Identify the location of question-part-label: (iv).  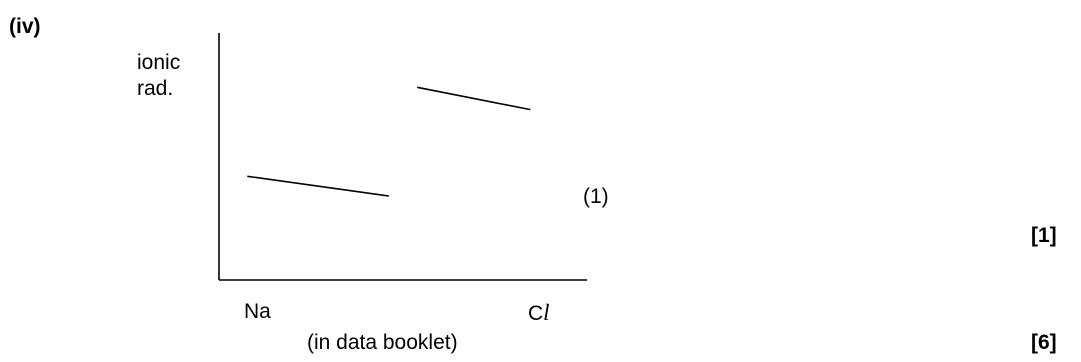
(25, 26).